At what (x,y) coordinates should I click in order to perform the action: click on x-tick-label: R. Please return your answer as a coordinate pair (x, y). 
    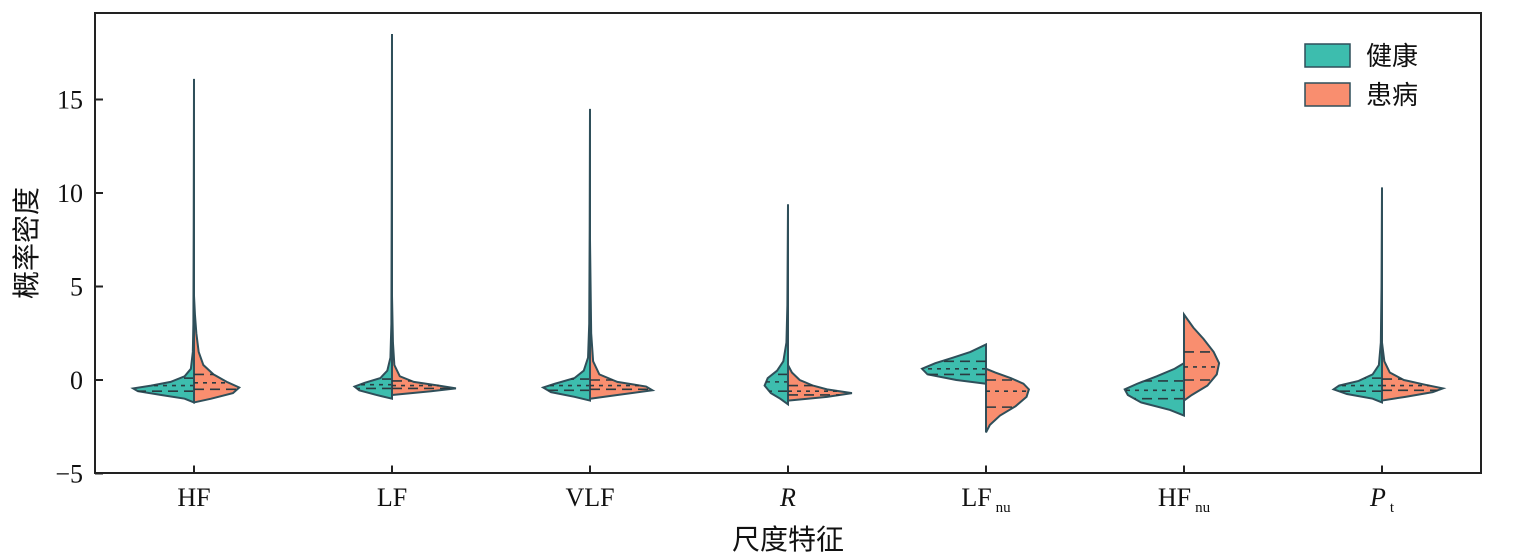
    Looking at the image, I should click on (787, 497).